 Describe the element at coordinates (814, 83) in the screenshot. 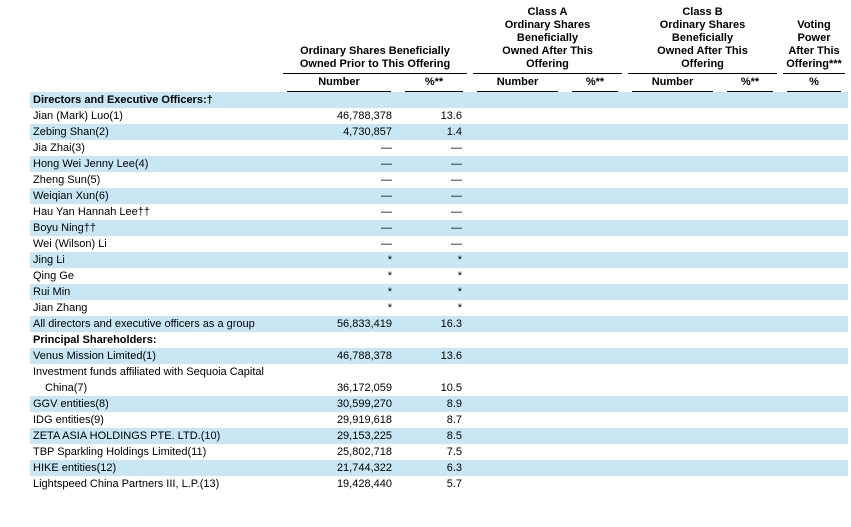

I see `subheader-voting-pct: %` at that location.